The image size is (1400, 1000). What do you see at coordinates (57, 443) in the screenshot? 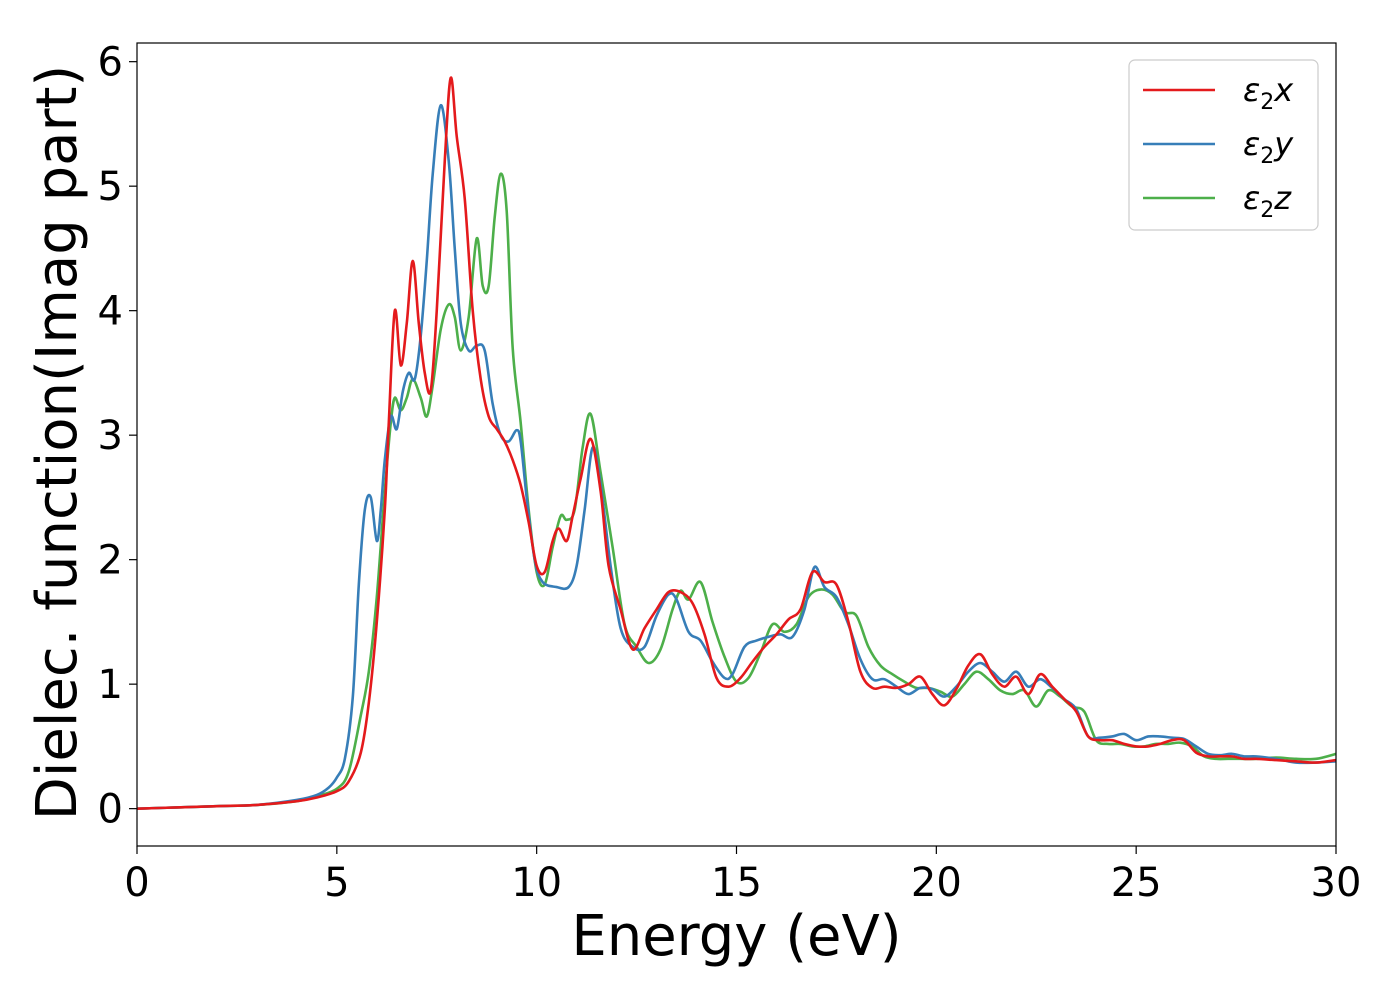
I see `y-axis-title: Dielec. function(Imag part)` at bounding box center [57, 443].